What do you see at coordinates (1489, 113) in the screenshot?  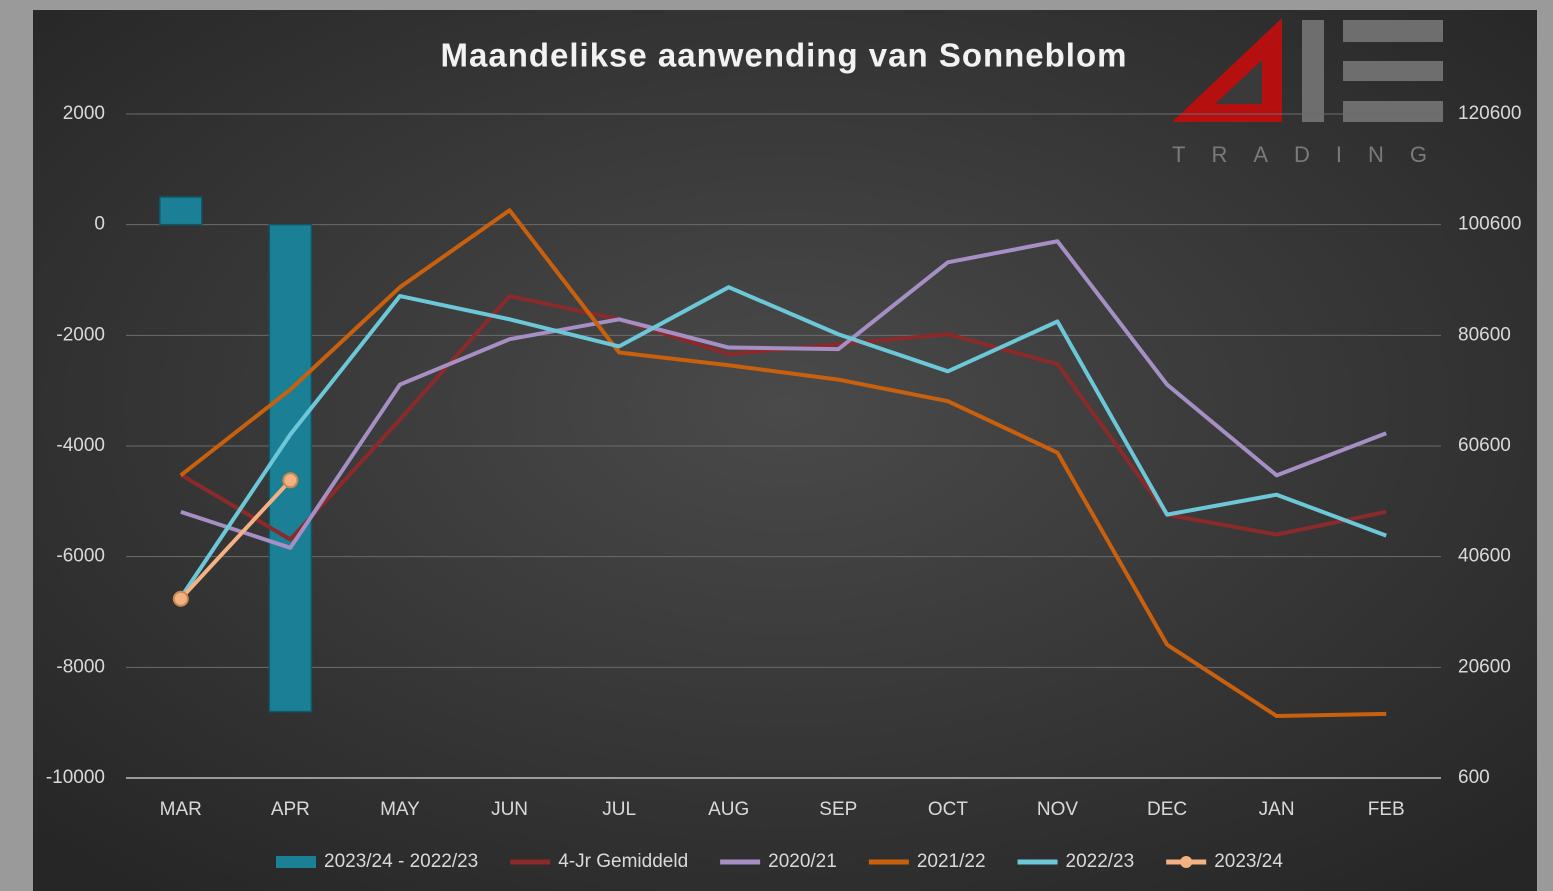 I see `y2-tick-label: 120600` at bounding box center [1489, 113].